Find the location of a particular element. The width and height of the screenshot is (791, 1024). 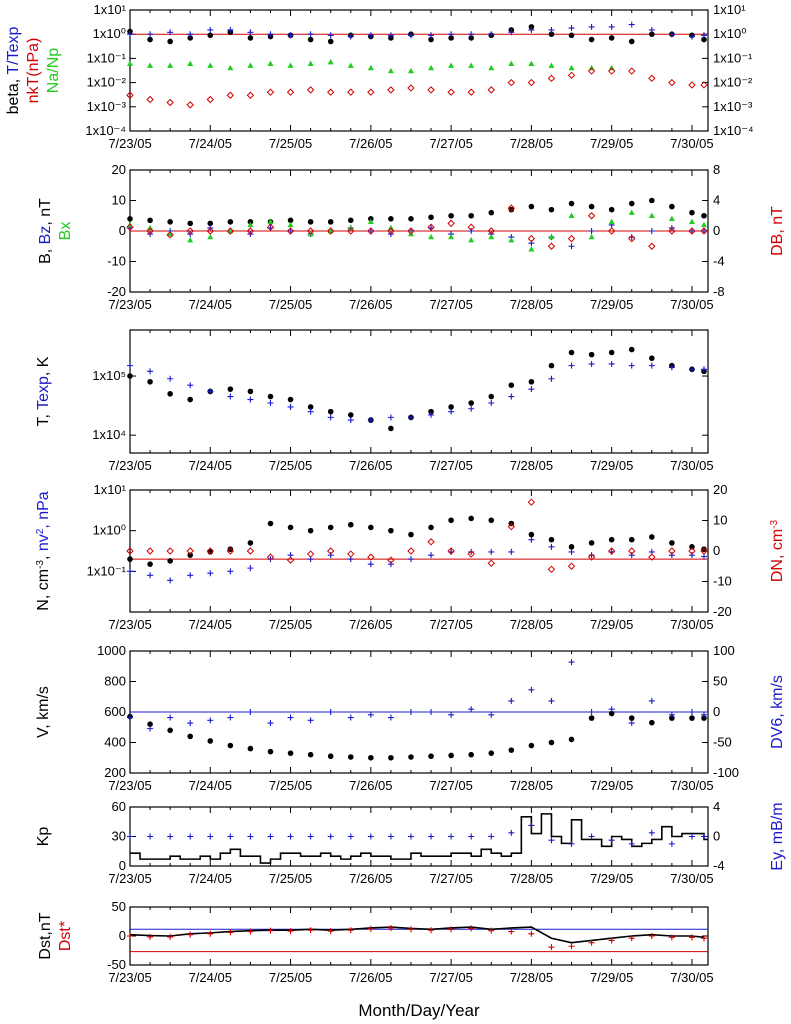

axis-title: V, km/s is located at coordinates (43, 712).